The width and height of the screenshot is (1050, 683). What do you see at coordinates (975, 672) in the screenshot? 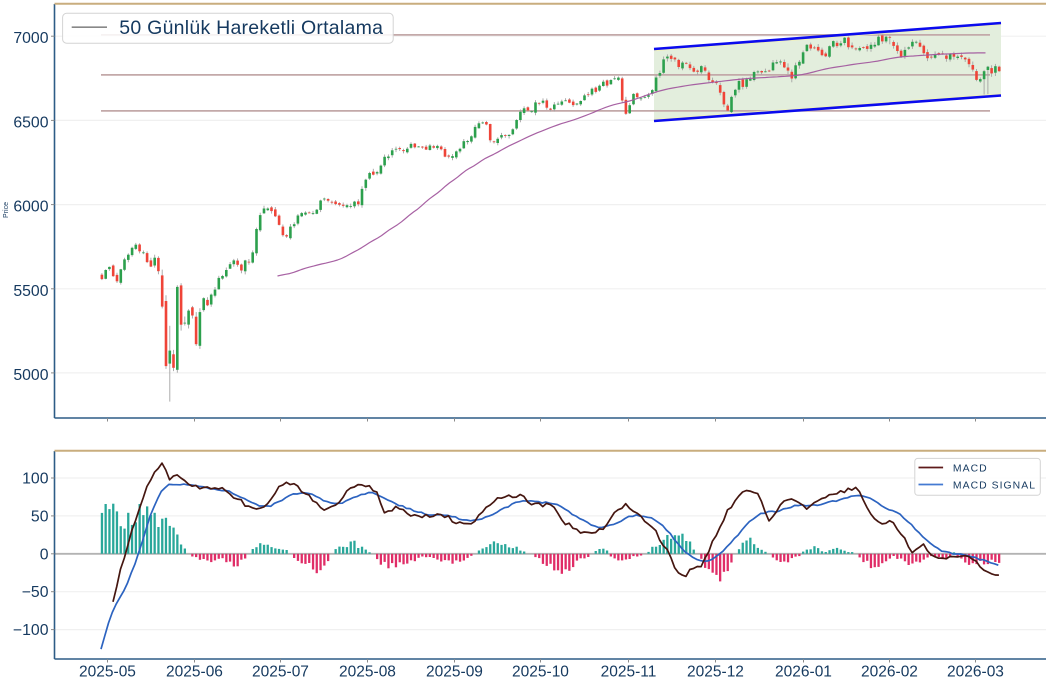
I see `svg-text: 2026-03` at bounding box center [975, 672].